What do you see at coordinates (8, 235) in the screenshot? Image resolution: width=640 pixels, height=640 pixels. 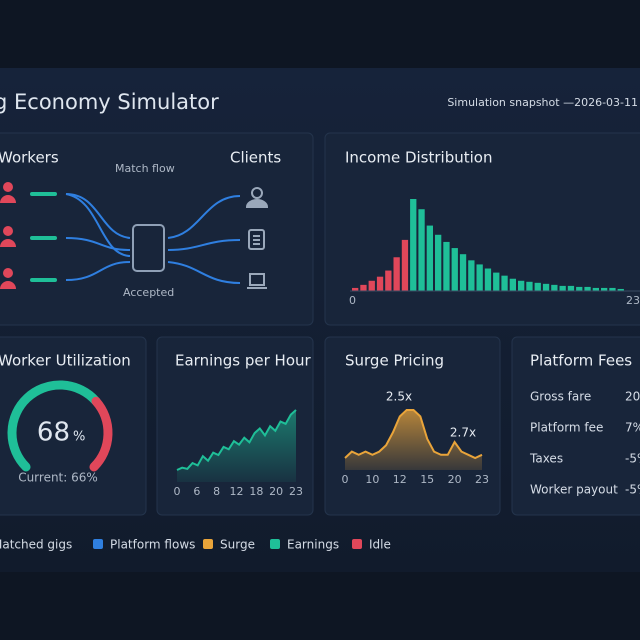 I see `worker-icons` at bounding box center [8, 235].